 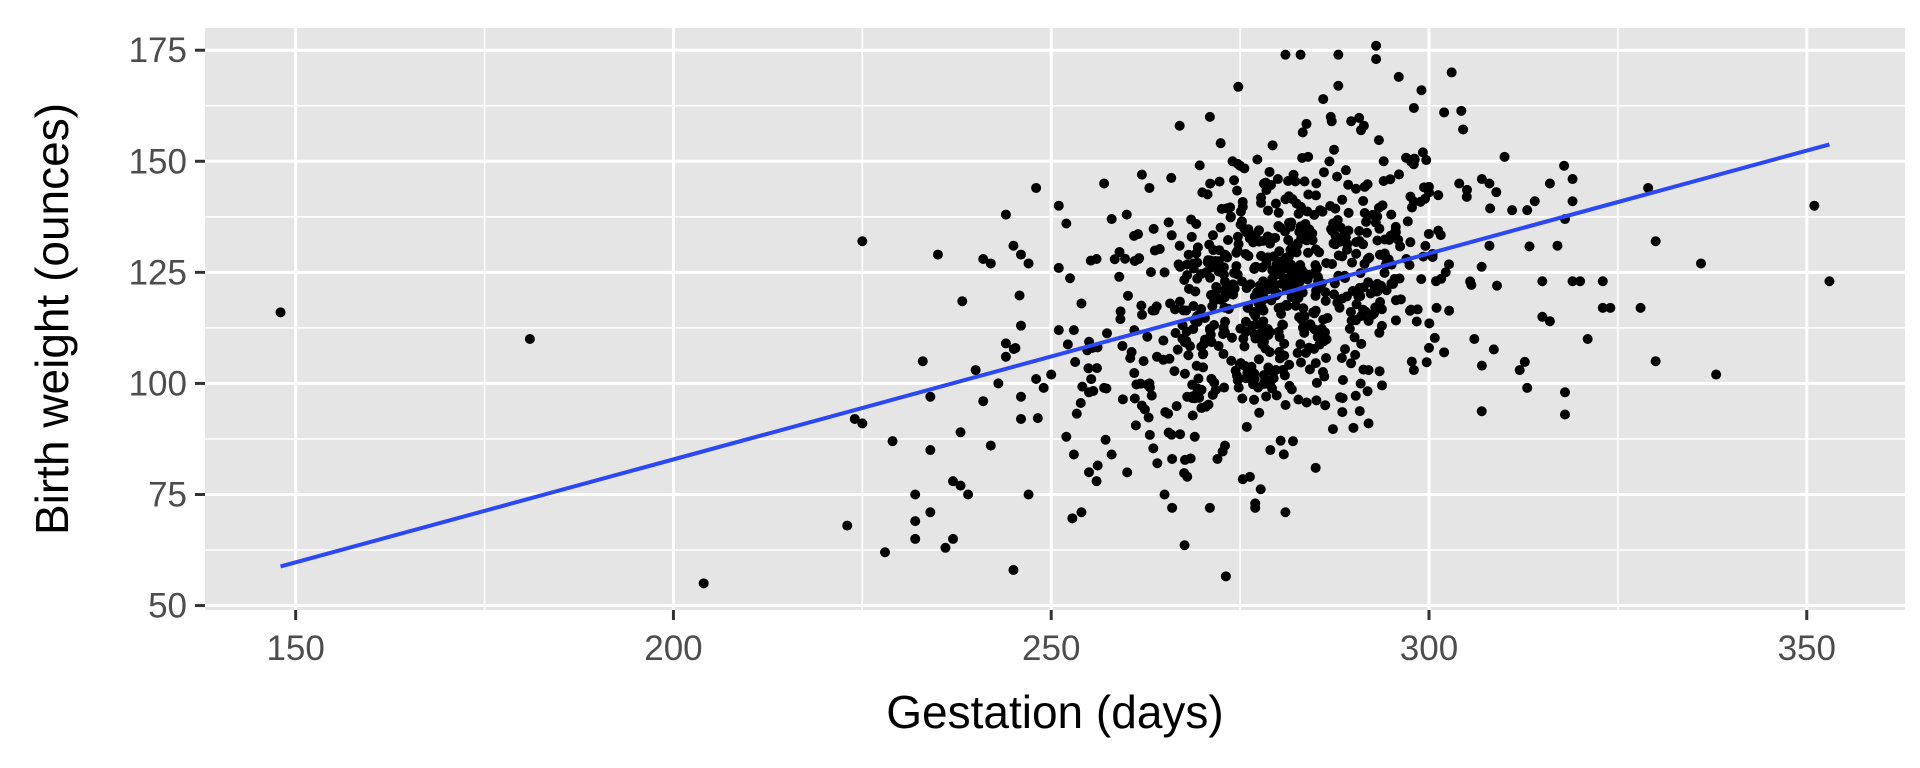 What do you see at coordinates (295, 648) in the screenshot?
I see `x-tick-label: 150` at bounding box center [295, 648].